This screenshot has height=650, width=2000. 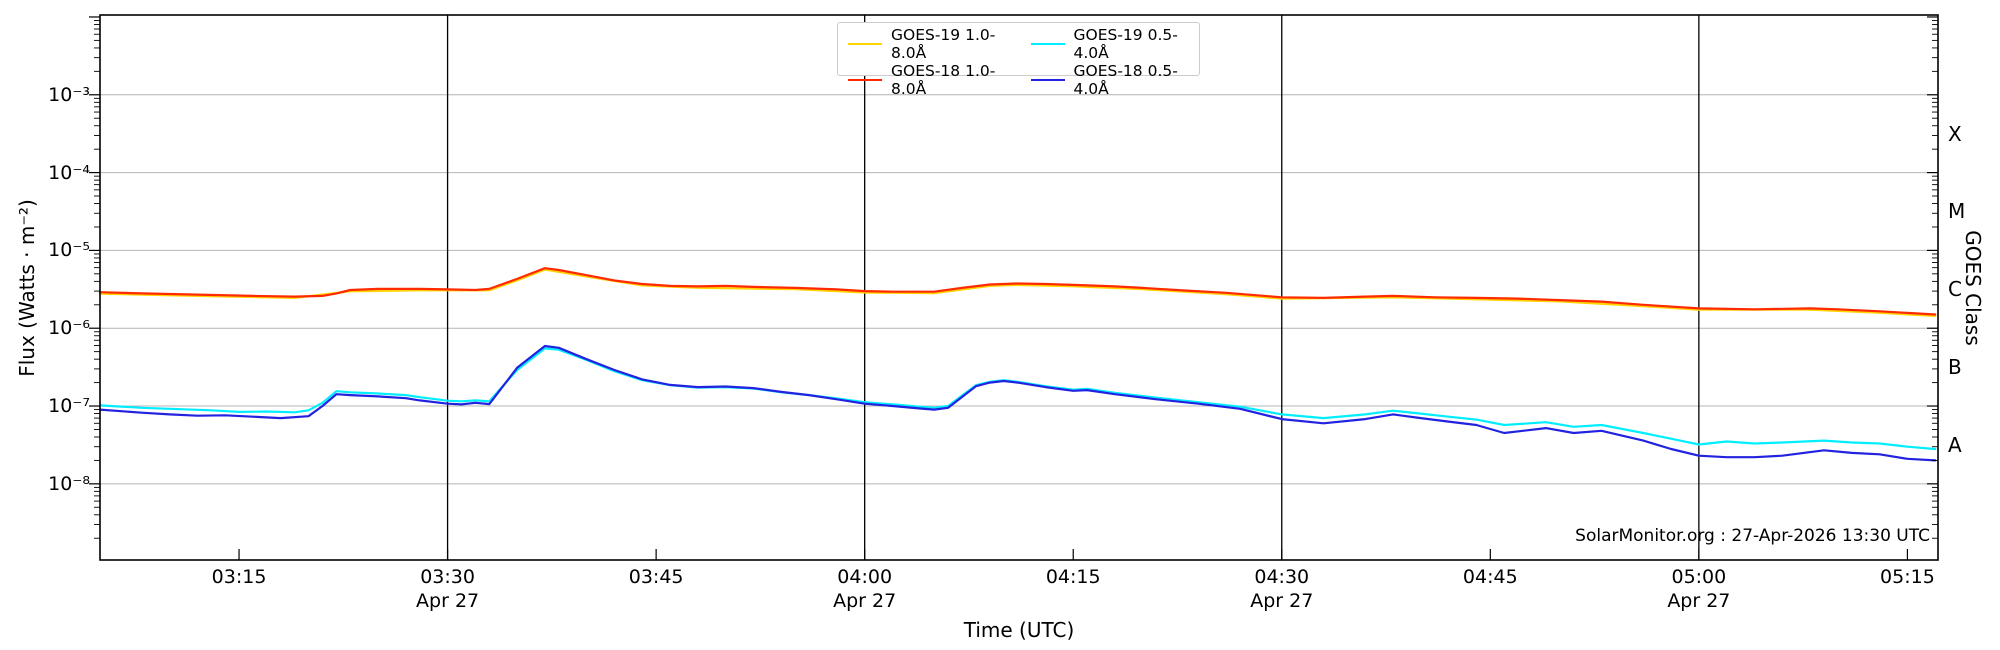 I want to click on goes-class-label: B, so click(x=1955, y=367).